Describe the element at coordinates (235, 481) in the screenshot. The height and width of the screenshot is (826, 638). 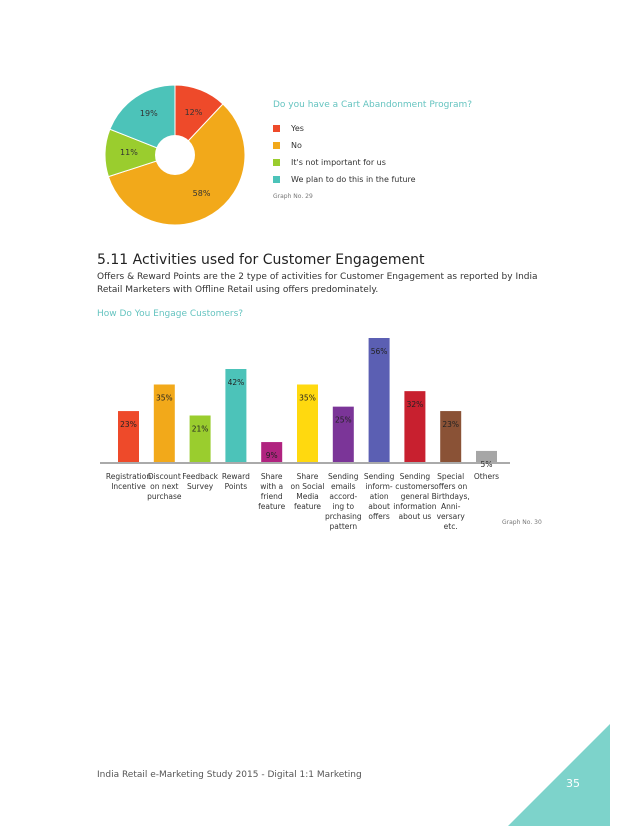
I see `bar-category-label: Reward Points` at that location.